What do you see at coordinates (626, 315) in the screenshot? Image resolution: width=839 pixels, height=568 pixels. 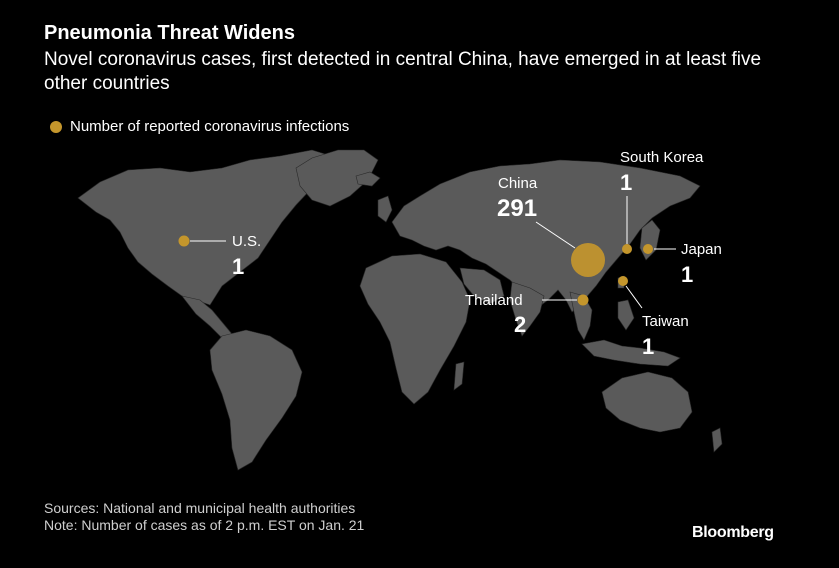 I see `philippines-landmass` at bounding box center [626, 315].